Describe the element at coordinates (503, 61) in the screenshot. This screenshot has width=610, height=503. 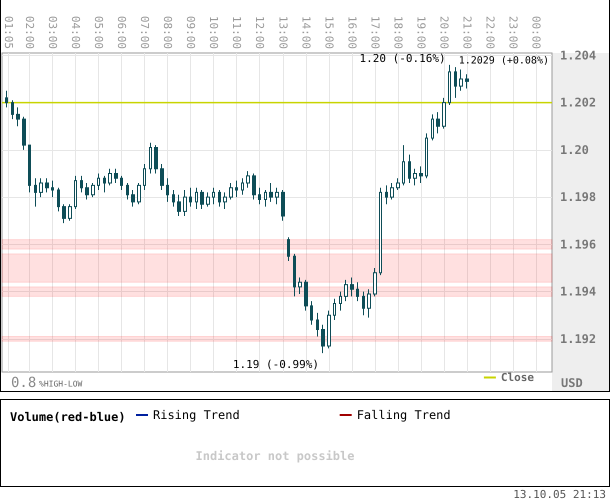
I see `annotation: 1.2029 (+0.08%)` at that location.